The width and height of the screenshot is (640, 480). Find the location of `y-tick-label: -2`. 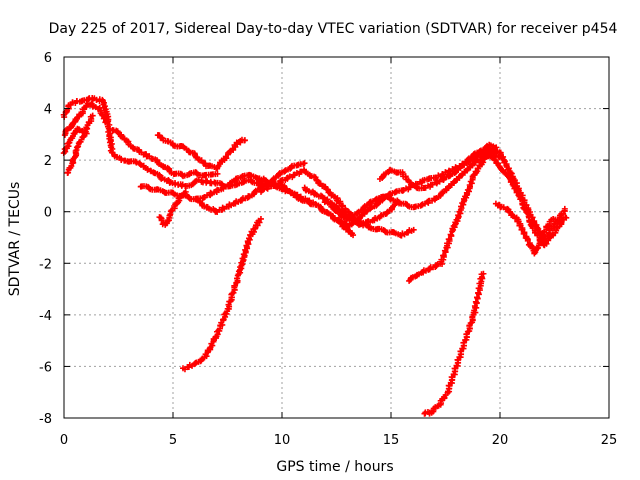

y-tick-label: -2 is located at coordinates (45, 264).